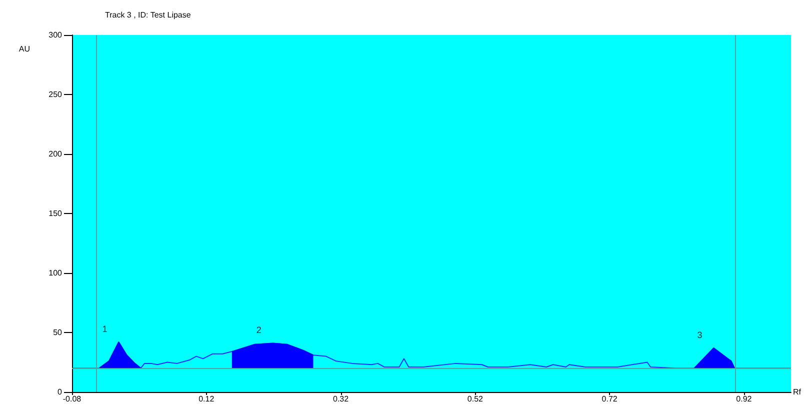 Image resolution: width=809 pixels, height=408 pixels. What do you see at coordinates (105, 329) in the screenshot?
I see `annotation: 1` at bounding box center [105, 329].